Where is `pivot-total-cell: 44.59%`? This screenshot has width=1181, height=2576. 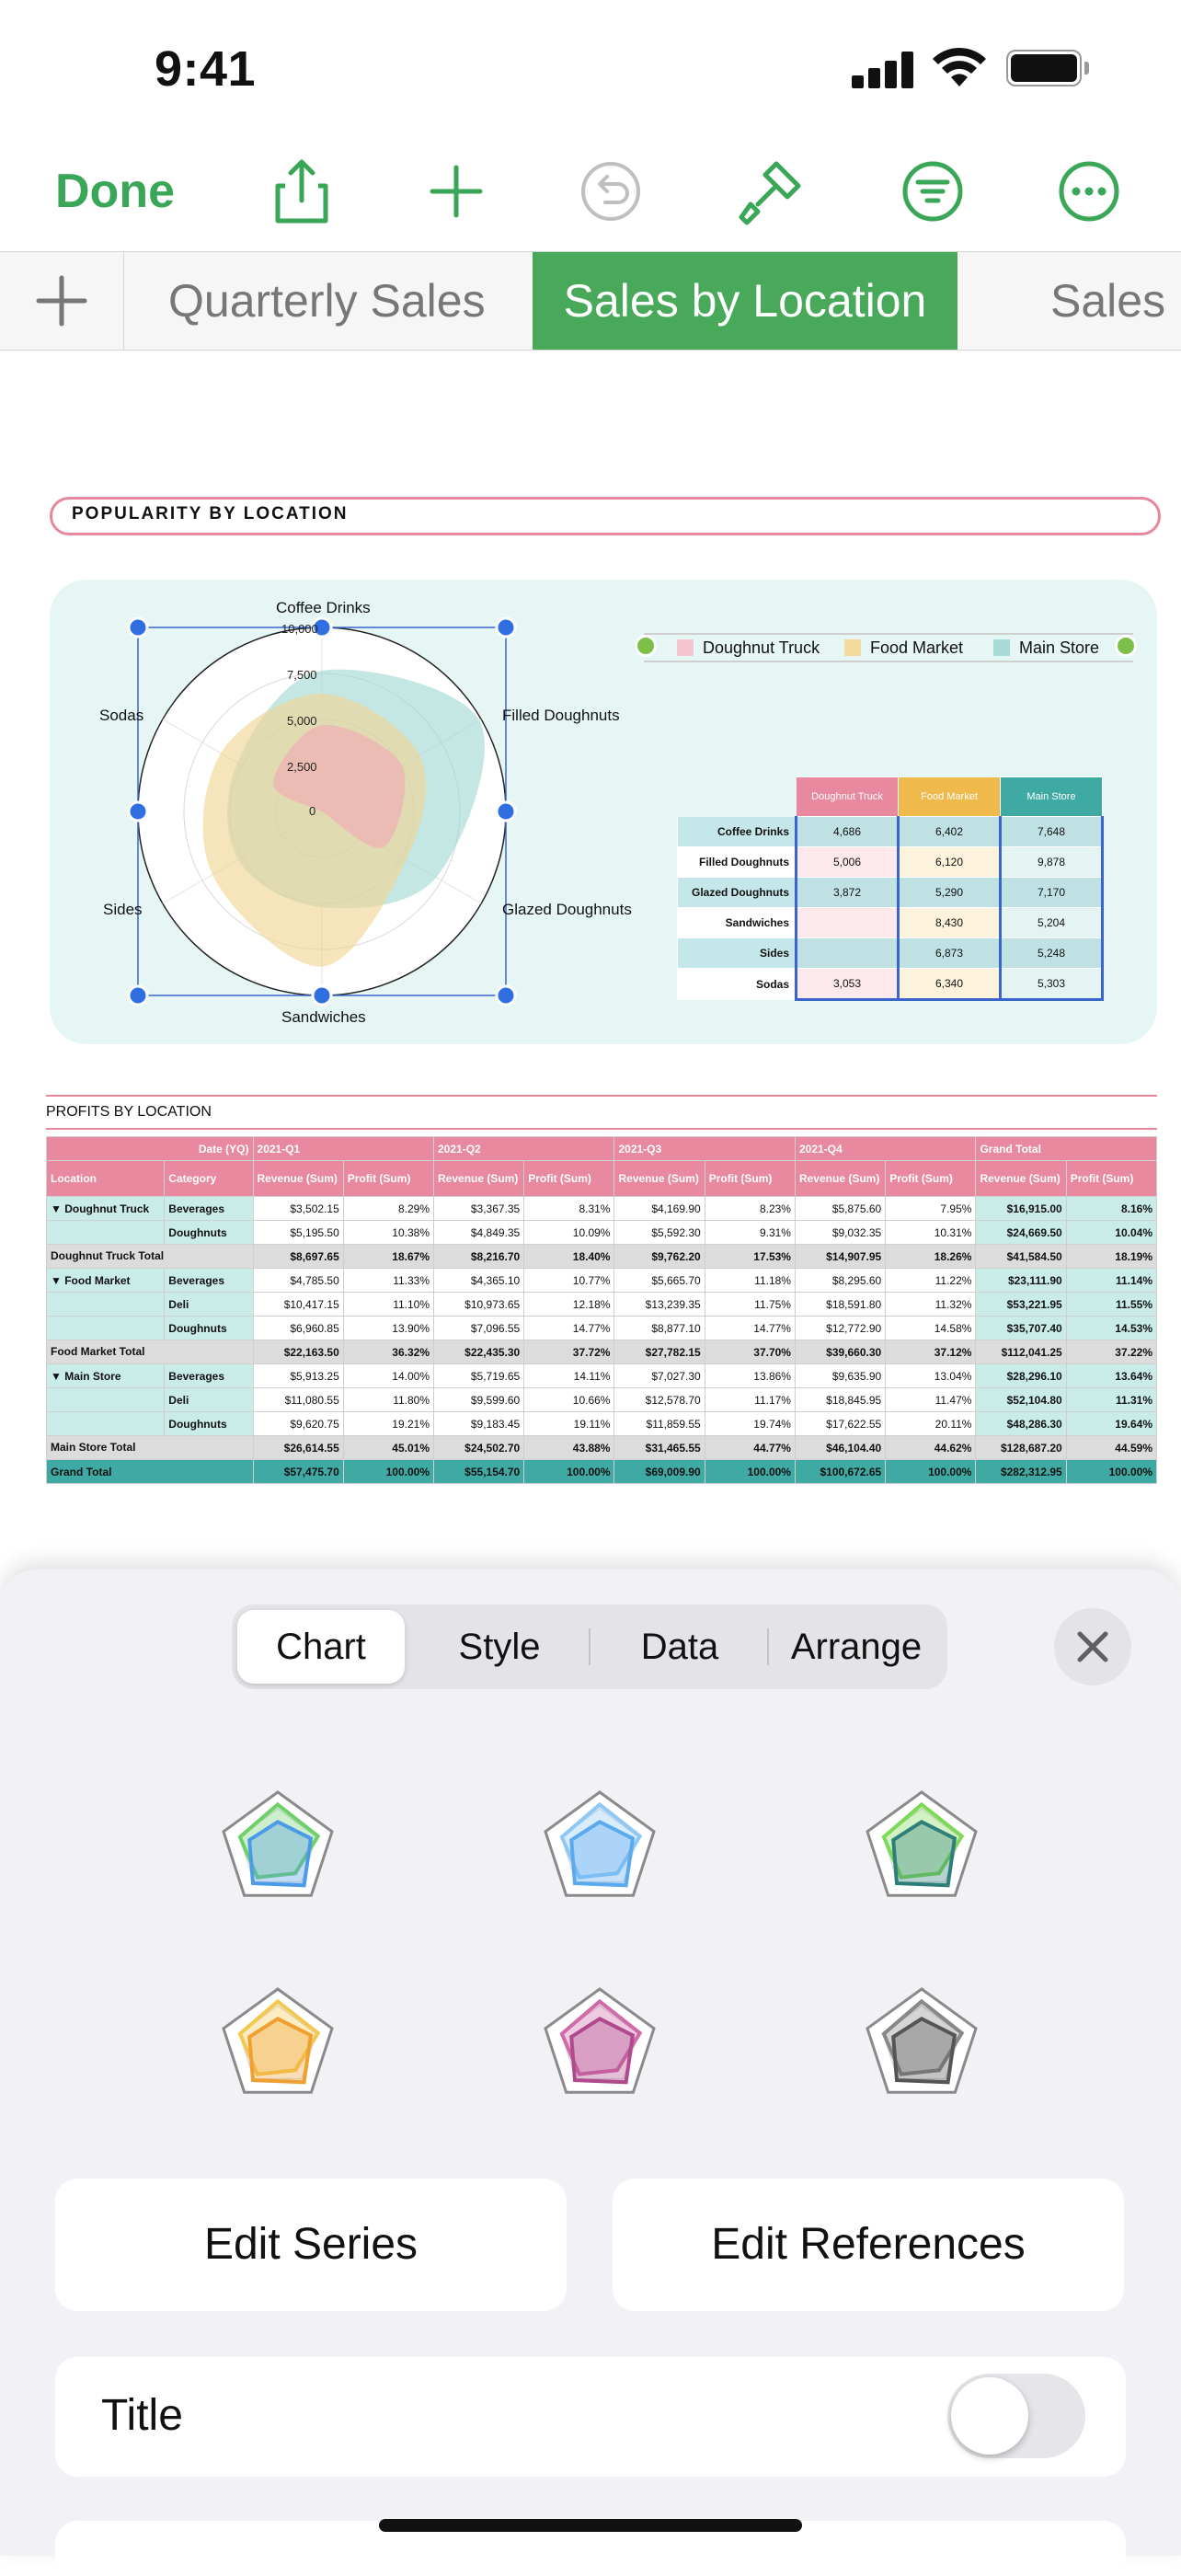
pivot-total-cell: 44.59% is located at coordinates (1111, 1447).